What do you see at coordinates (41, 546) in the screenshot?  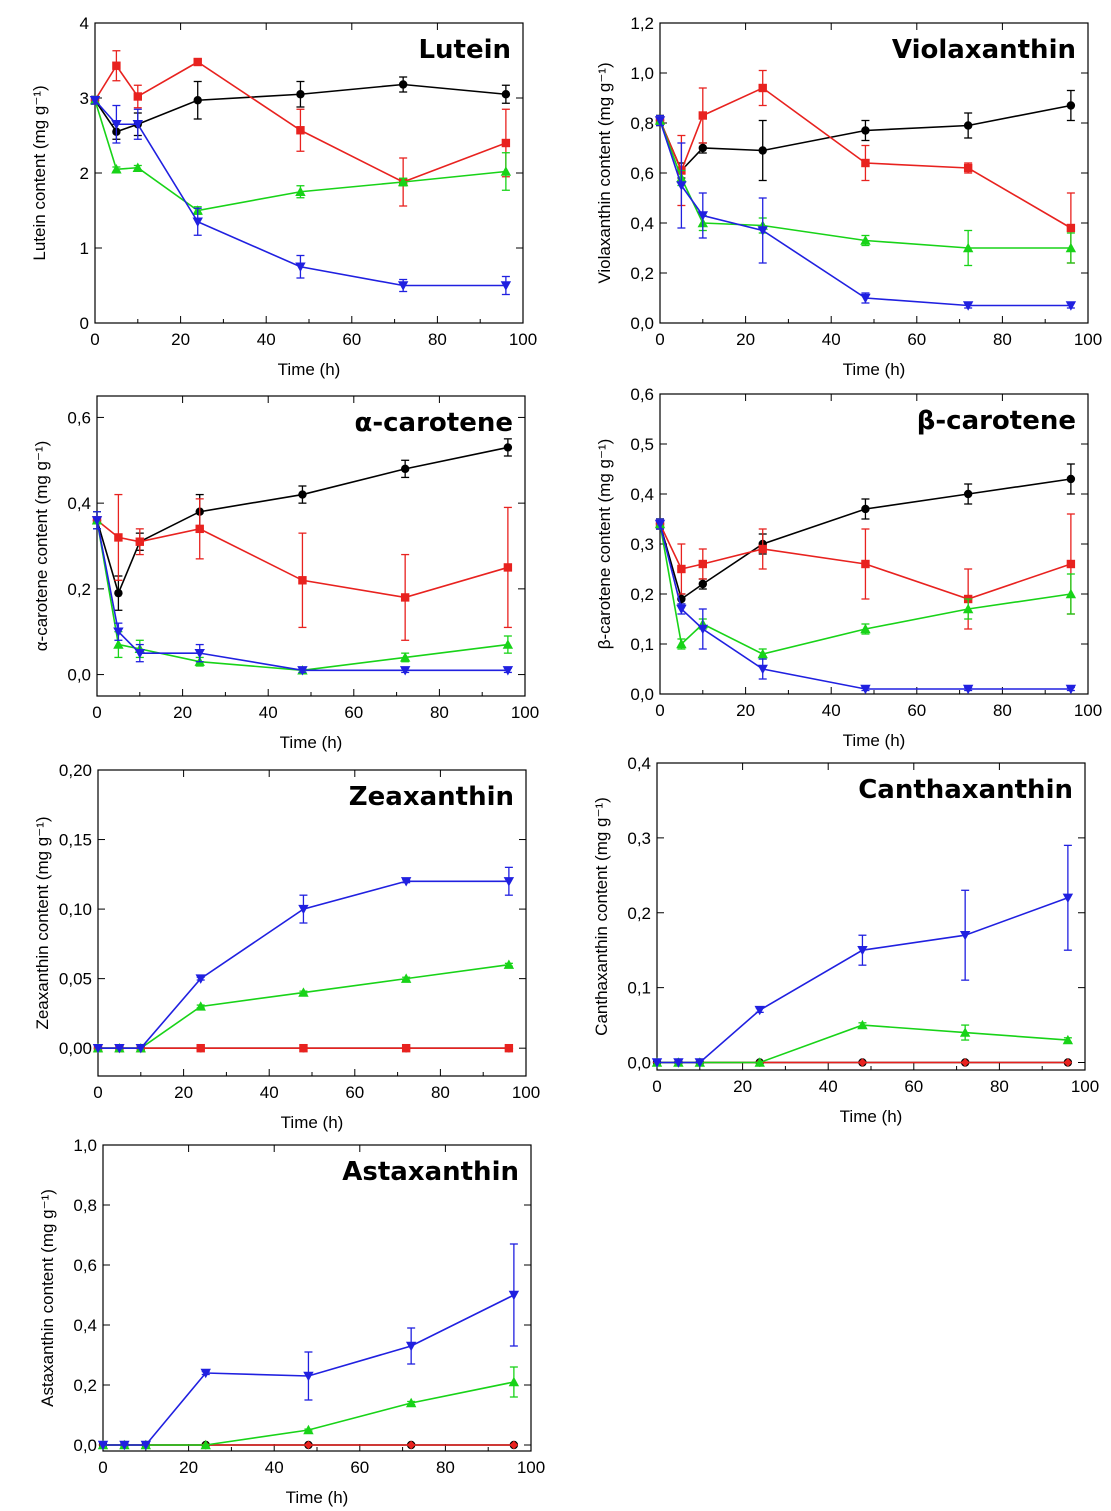 I see `y-axis-title: α-carotene content (mg g⁻¹)` at bounding box center [41, 546].